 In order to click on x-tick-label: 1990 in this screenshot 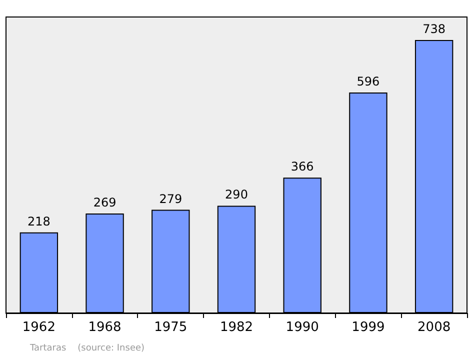, I will do `click(302, 327)`.